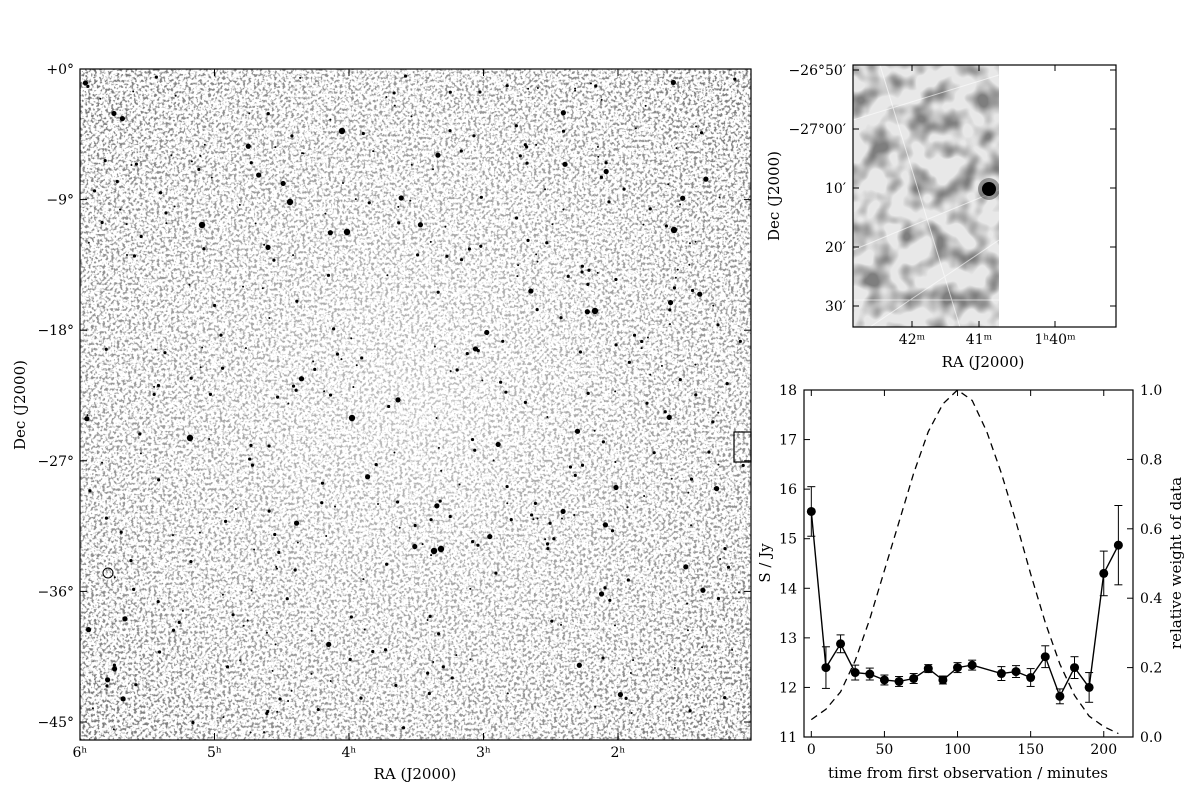  I want to click on flux-series, so click(964, 595).